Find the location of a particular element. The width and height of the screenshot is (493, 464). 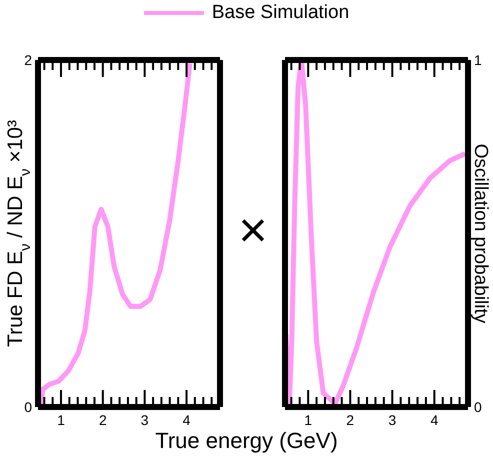

legend-label: Base Simulation is located at coordinates (281, 13).